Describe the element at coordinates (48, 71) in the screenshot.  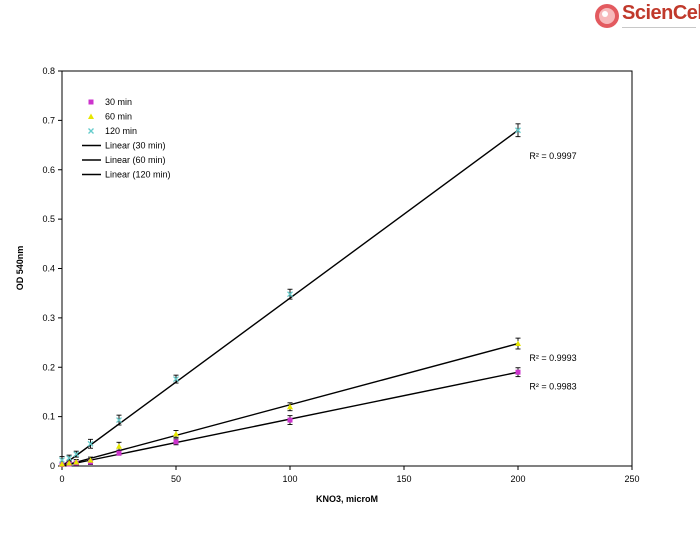
I see `y-tick-label: 0.8` at that location.